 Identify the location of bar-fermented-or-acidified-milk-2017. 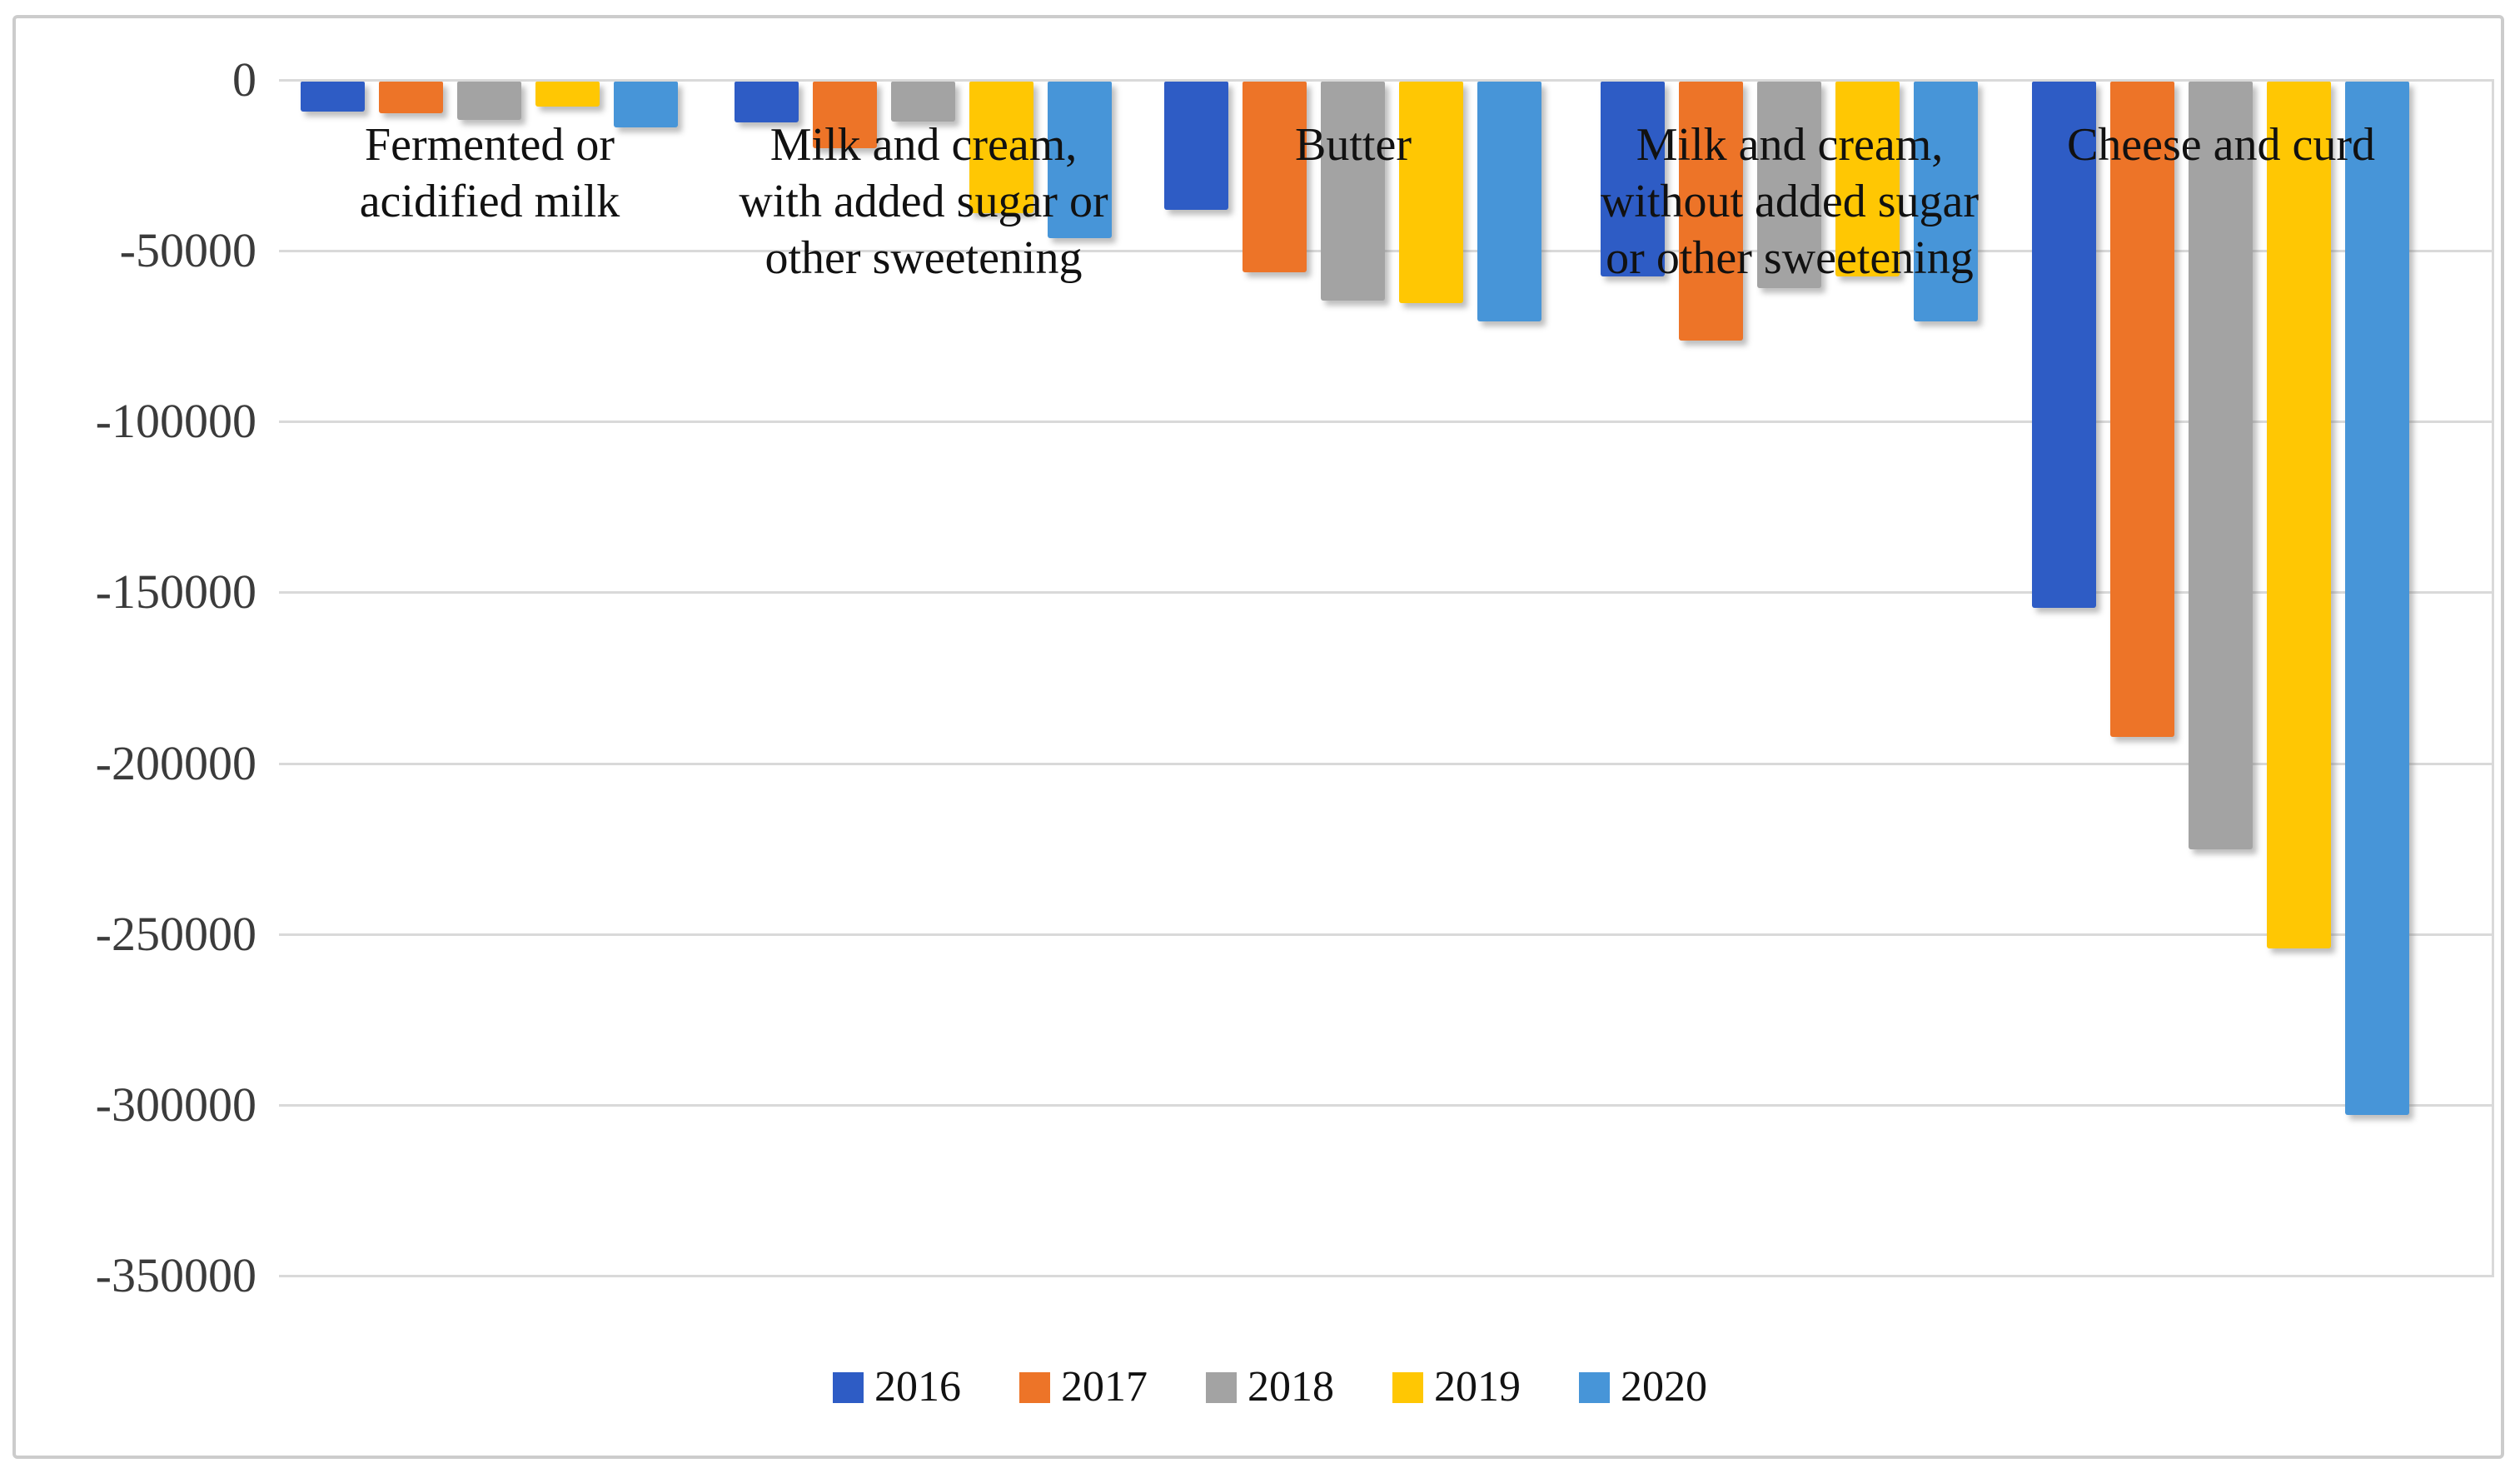
(411, 97).